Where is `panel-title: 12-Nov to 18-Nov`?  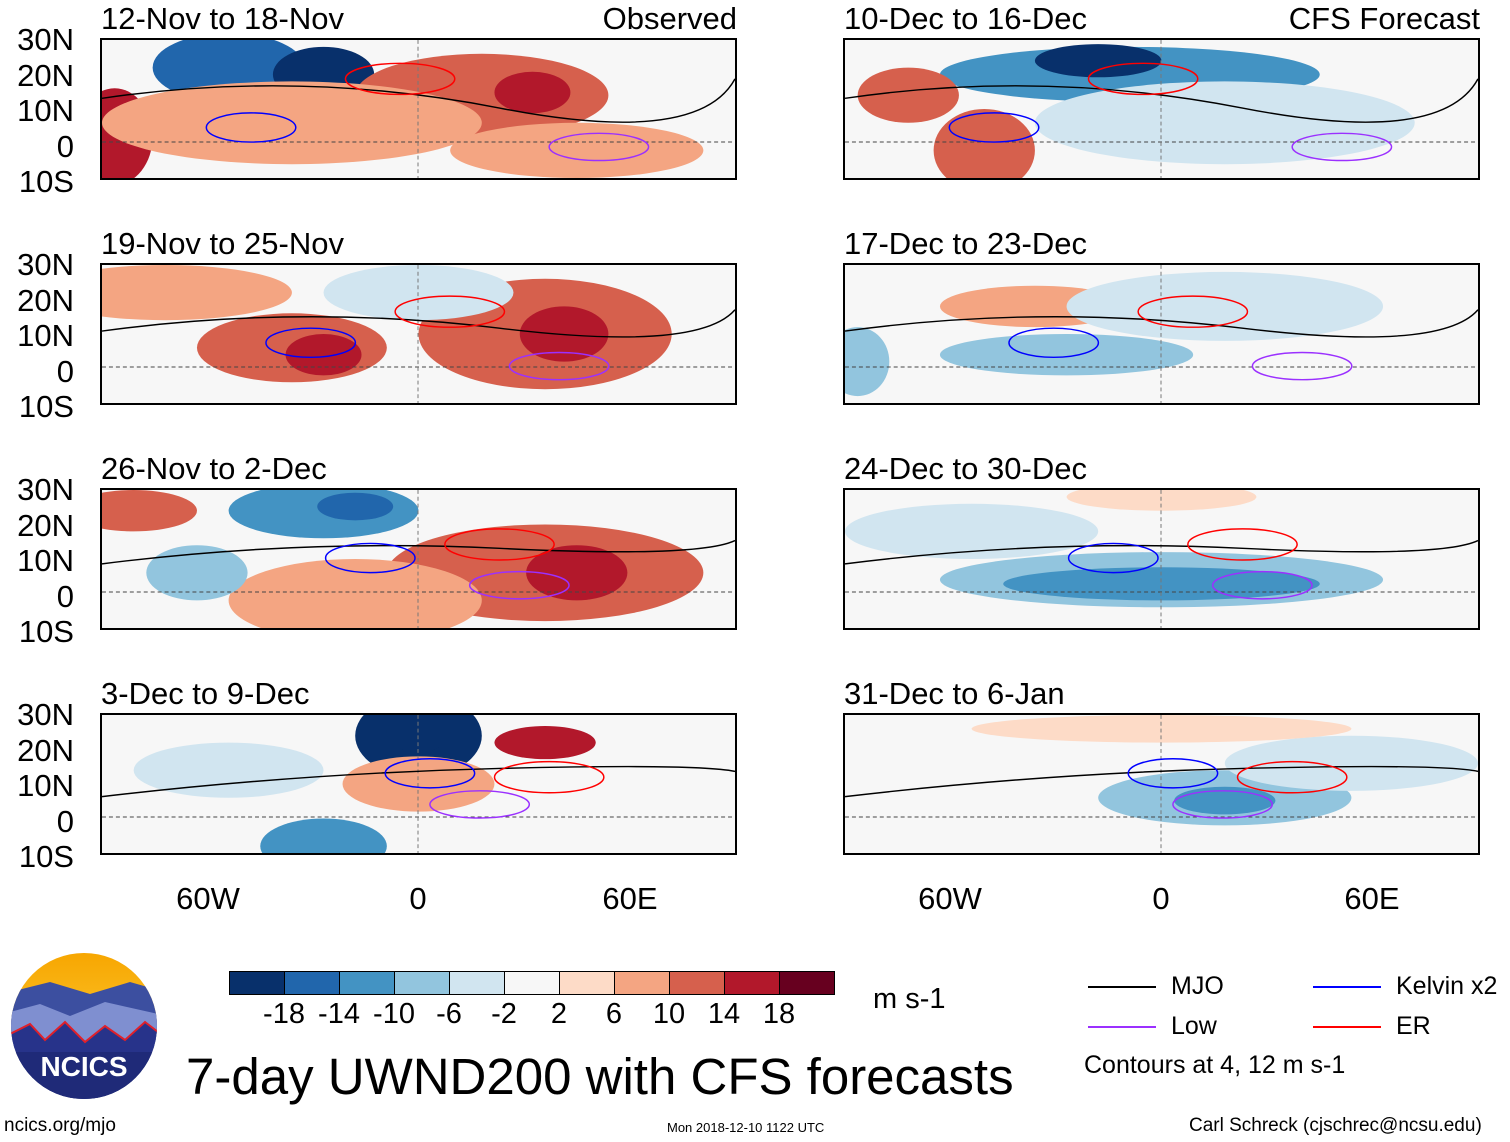
panel-title: 12-Nov to 18-Nov is located at coordinates (222, 18).